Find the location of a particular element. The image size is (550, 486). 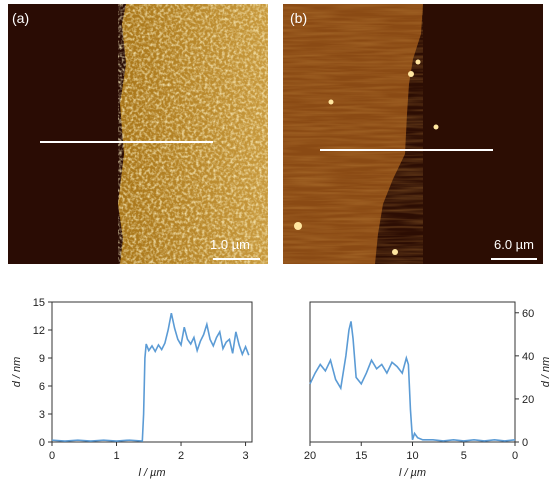

y-tick-label: 9 is located at coordinates (42, 359).